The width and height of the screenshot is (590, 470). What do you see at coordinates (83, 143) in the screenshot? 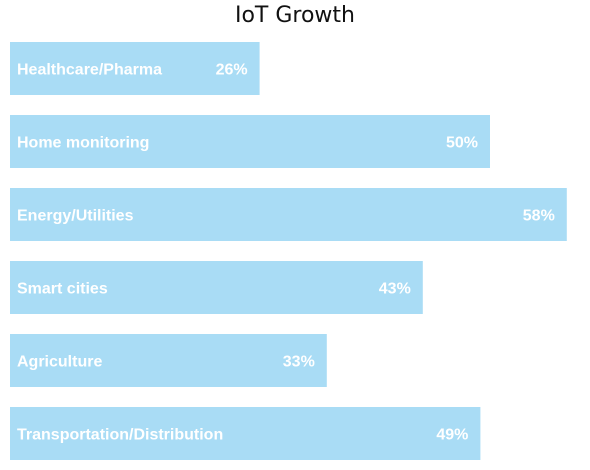
I see `category-label: Home monitoring` at bounding box center [83, 143].